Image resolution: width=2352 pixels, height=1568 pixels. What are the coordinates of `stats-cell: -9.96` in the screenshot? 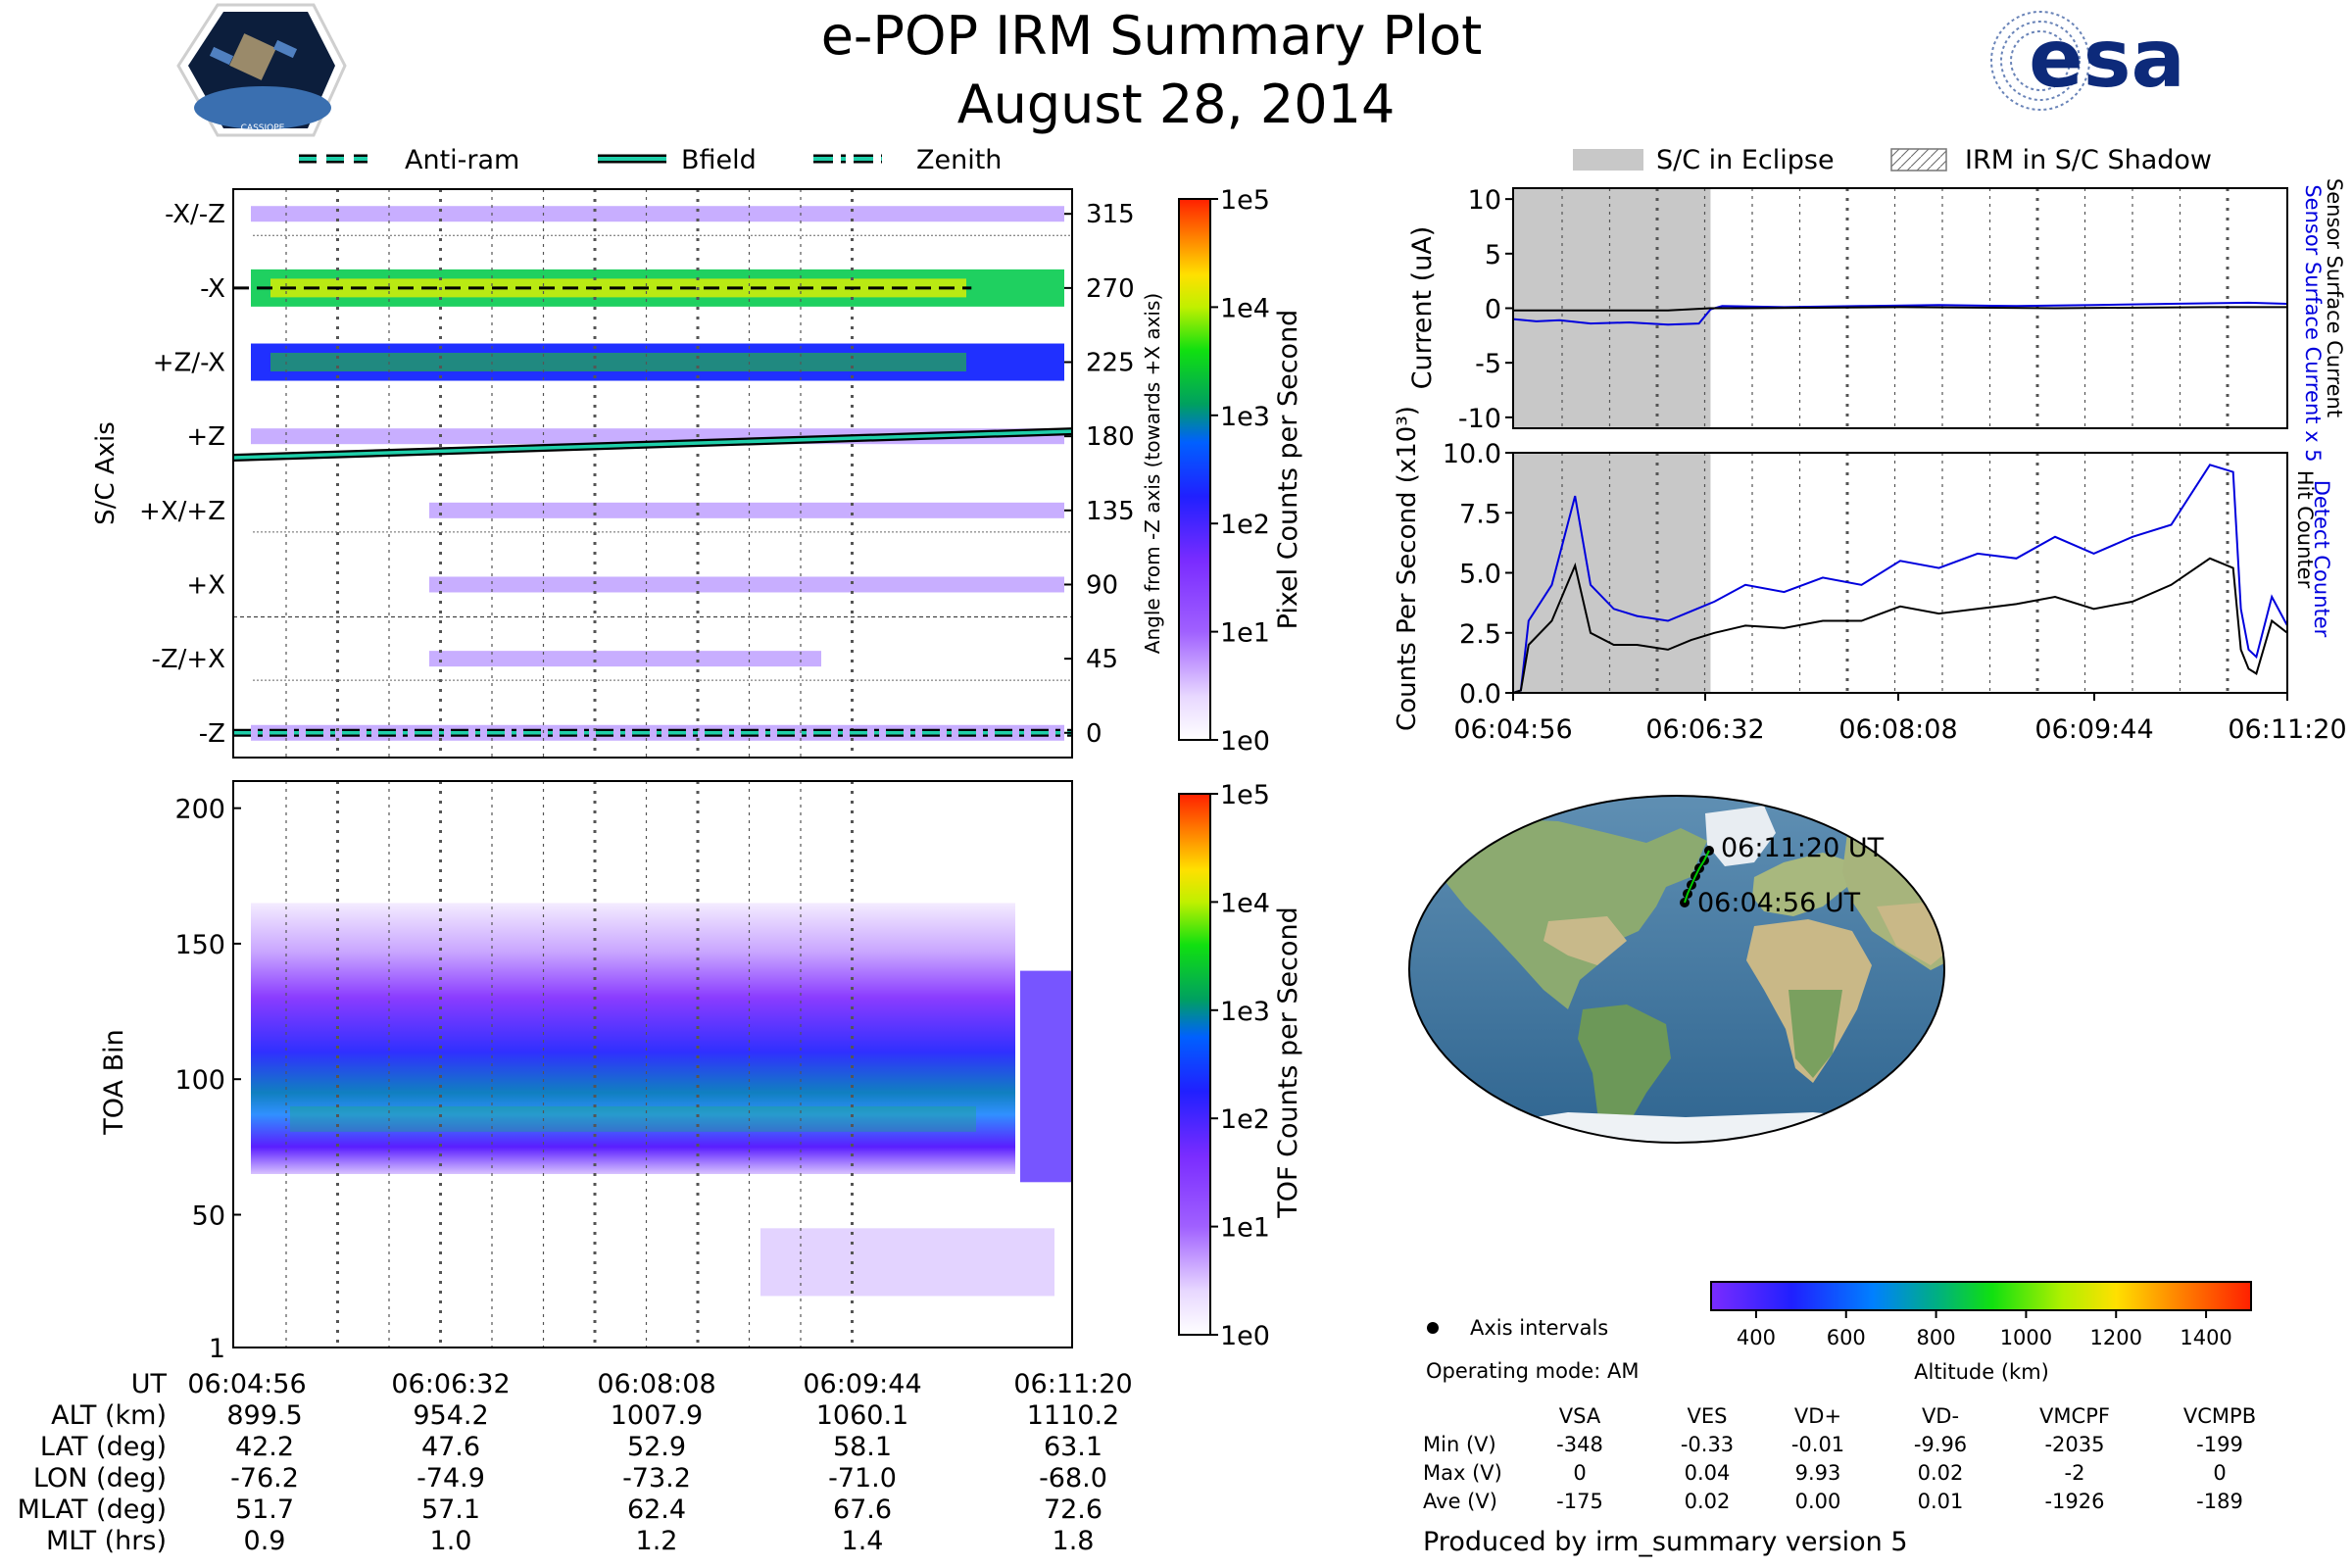 It's located at (1940, 1444).